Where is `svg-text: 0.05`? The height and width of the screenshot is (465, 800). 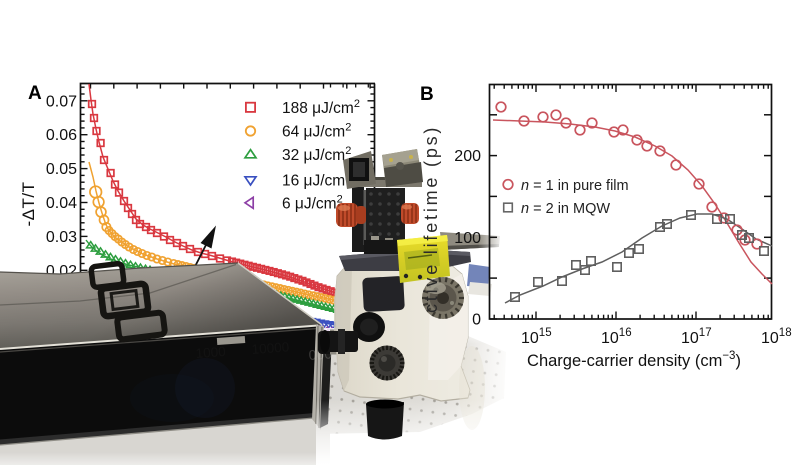
svg-text: 0.05 is located at coordinates (61, 169).